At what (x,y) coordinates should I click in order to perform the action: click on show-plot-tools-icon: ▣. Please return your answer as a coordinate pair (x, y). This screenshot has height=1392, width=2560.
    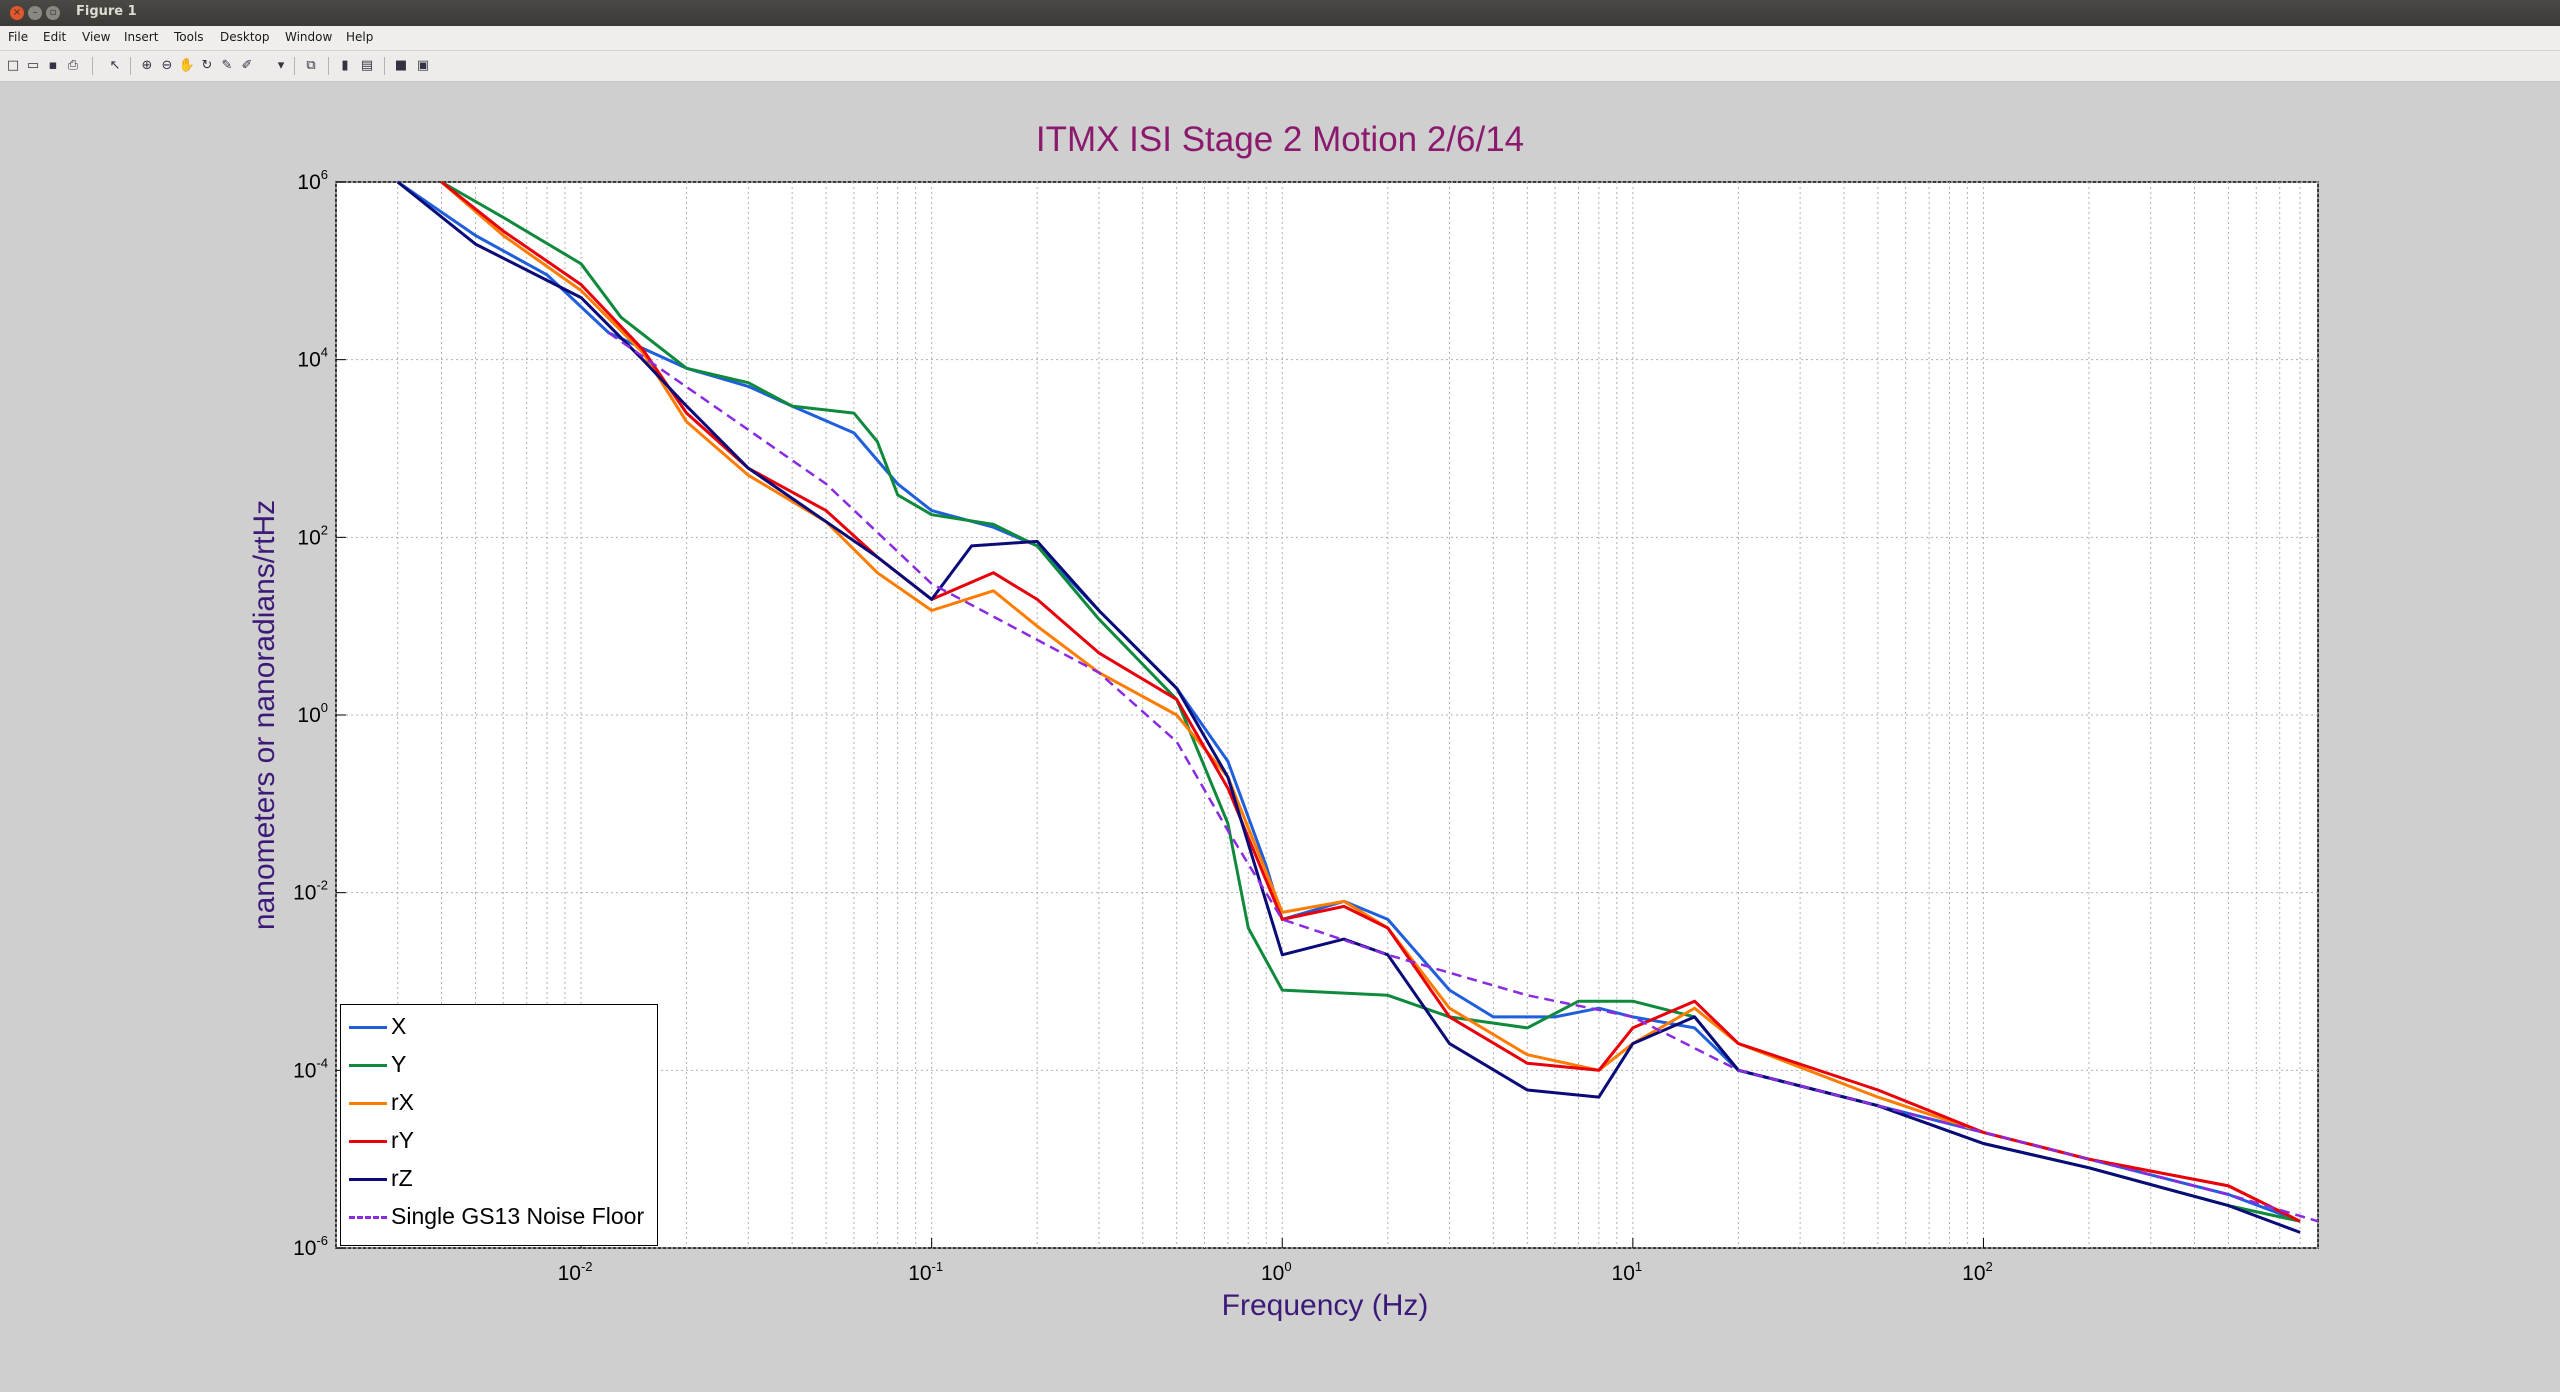
    Looking at the image, I should click on (423, 65).